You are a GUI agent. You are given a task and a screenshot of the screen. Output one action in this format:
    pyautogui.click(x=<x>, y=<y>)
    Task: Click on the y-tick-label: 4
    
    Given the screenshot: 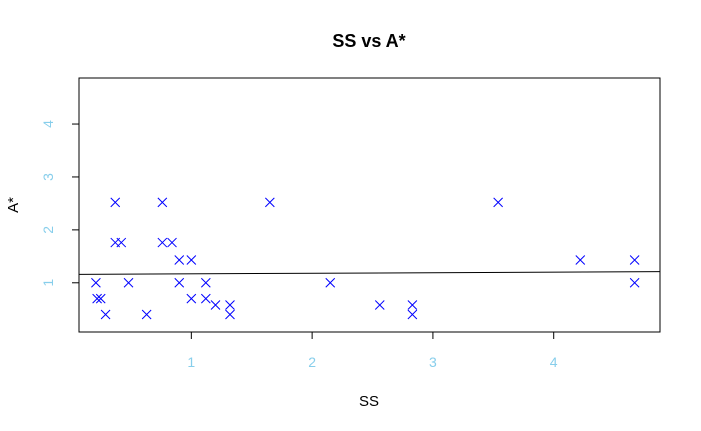 What is the action you would take?
    pyautogui.click(x=48, y=124)
    